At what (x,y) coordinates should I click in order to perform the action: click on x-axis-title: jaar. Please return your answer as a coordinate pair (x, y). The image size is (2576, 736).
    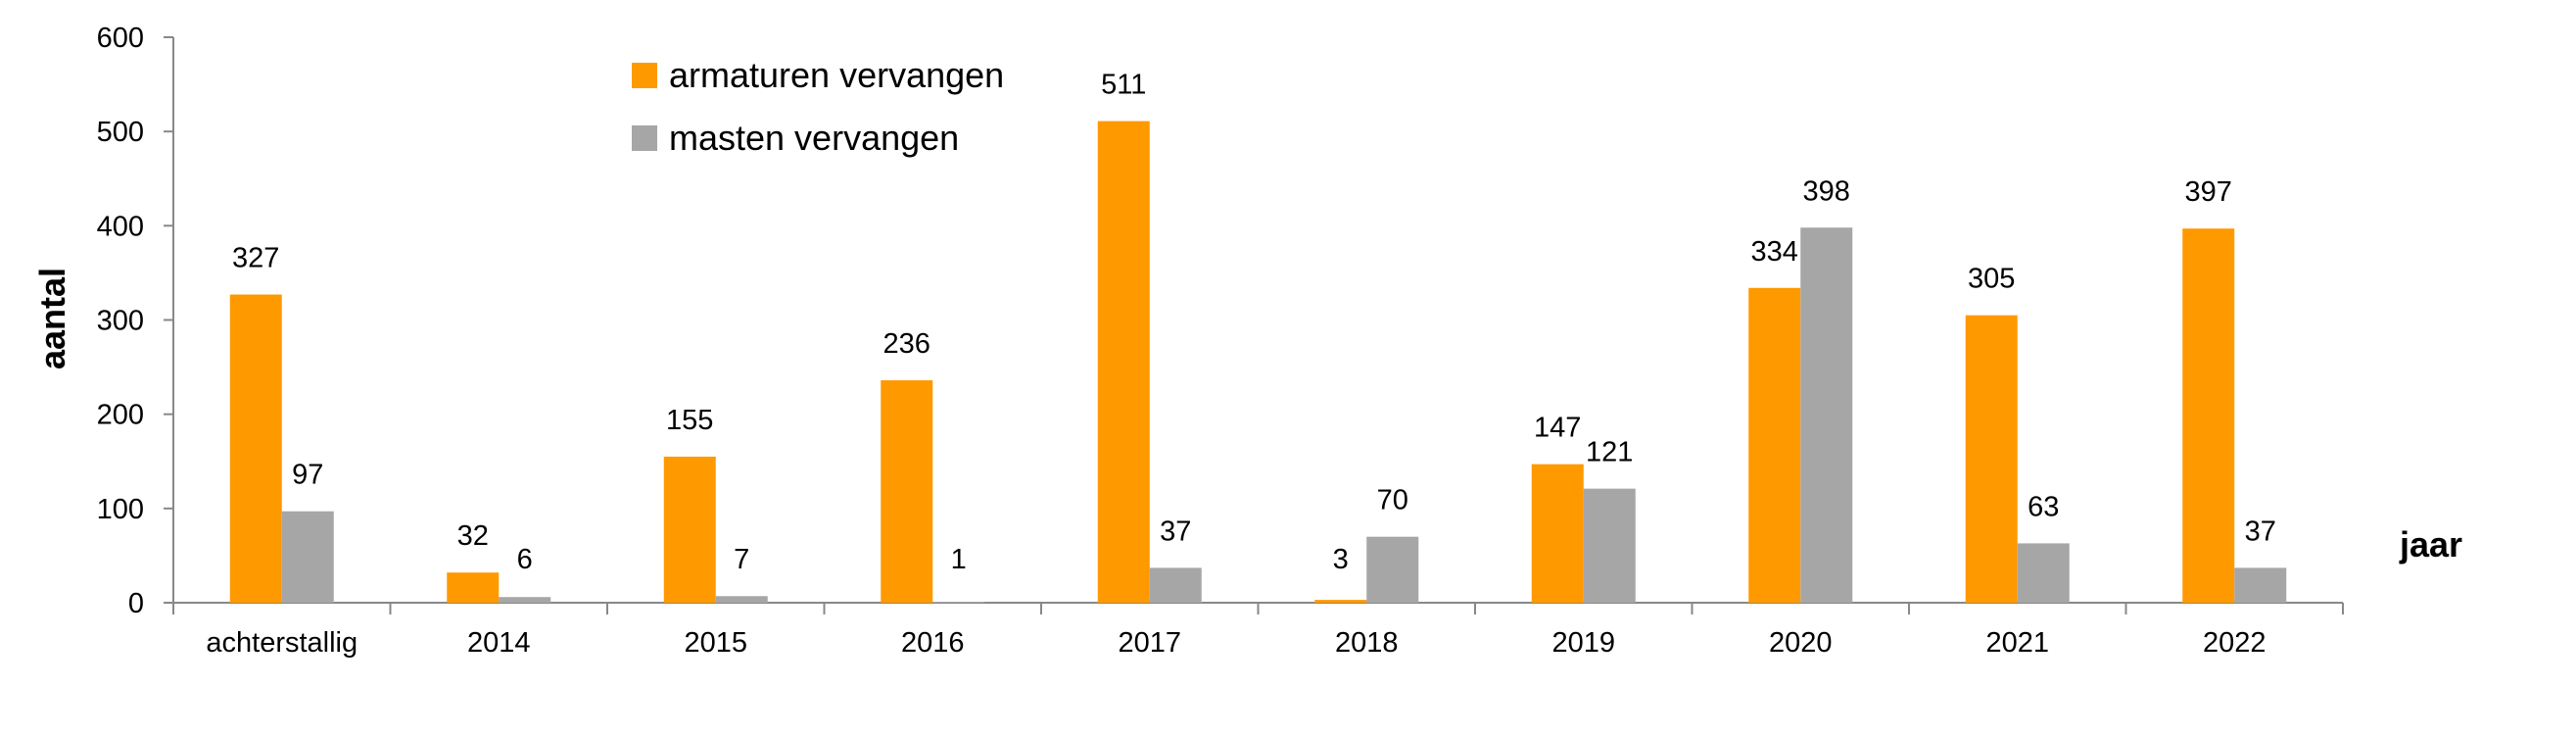
    Looking at the image, I should click on (2431, 544).